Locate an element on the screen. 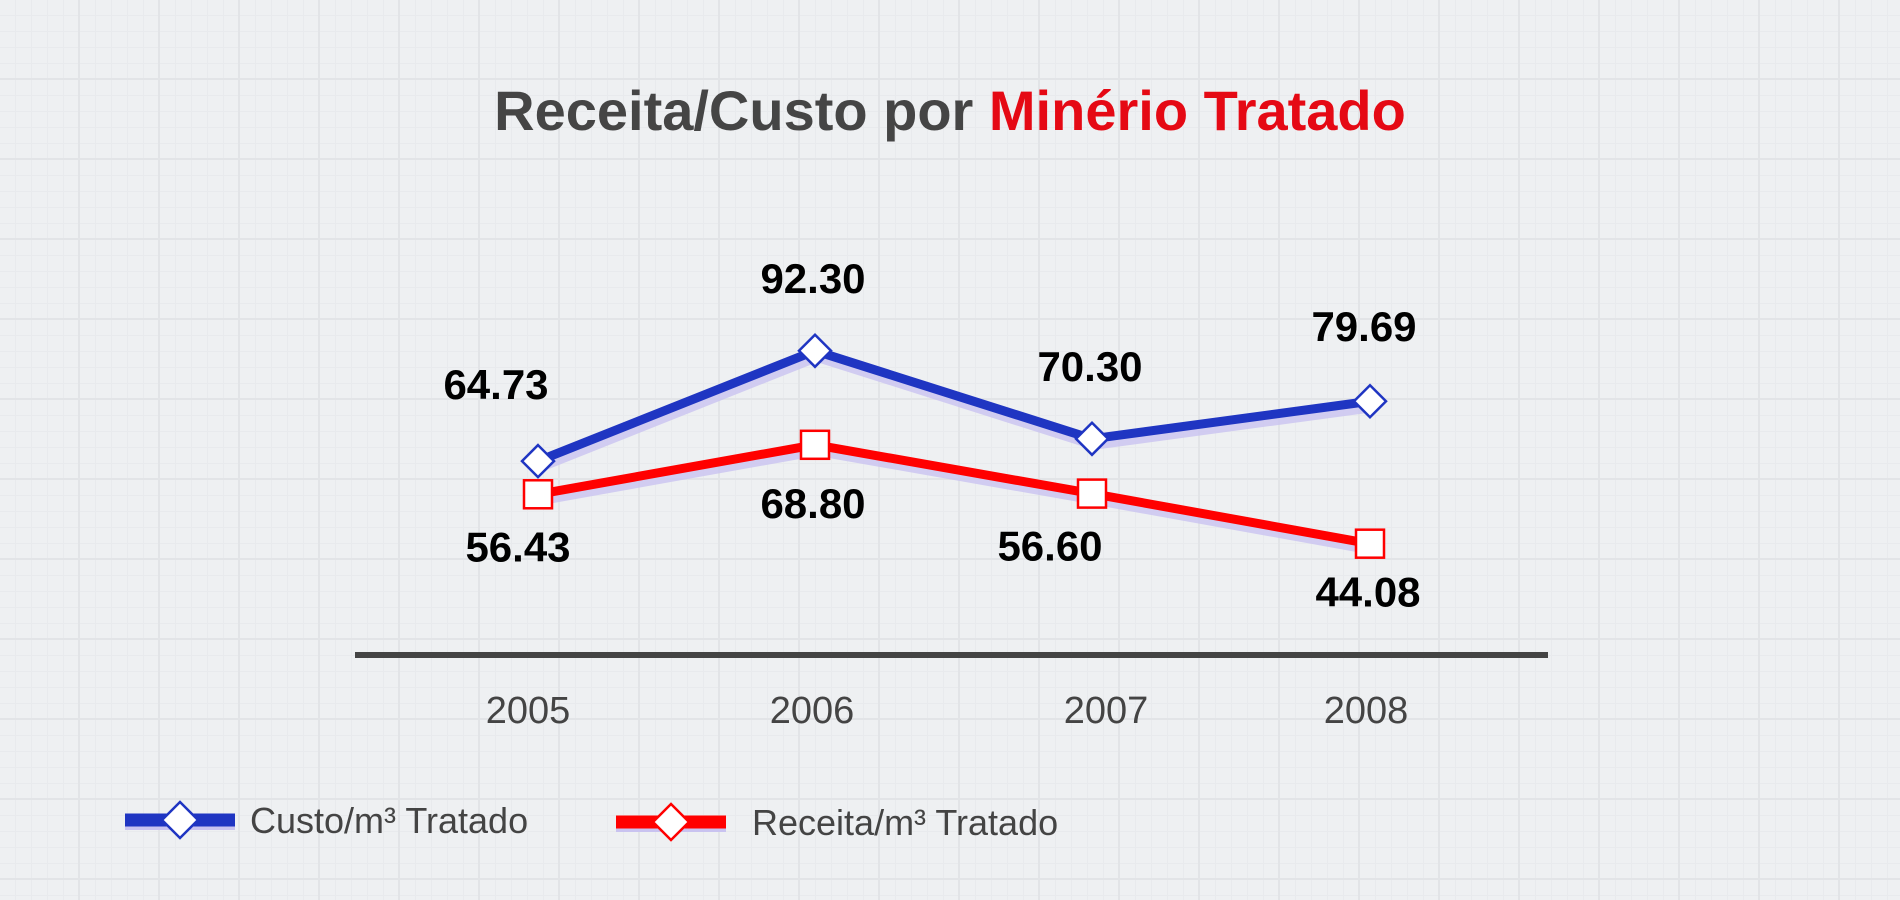  chart-title: Receita/Custo por Minério Tratado is located at coordinates (950, 110).